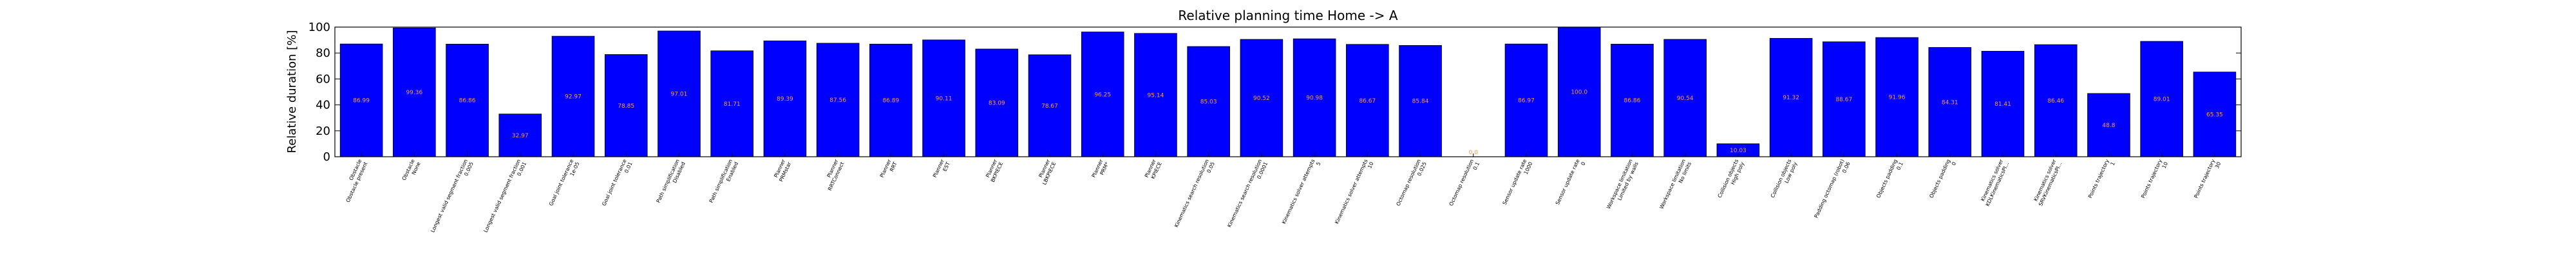 This screenshot has height=258, width=2576. Describe the element at coordinates (1739, 151) in the screenshot. I see `bar-value-label: 10.03` at that location.